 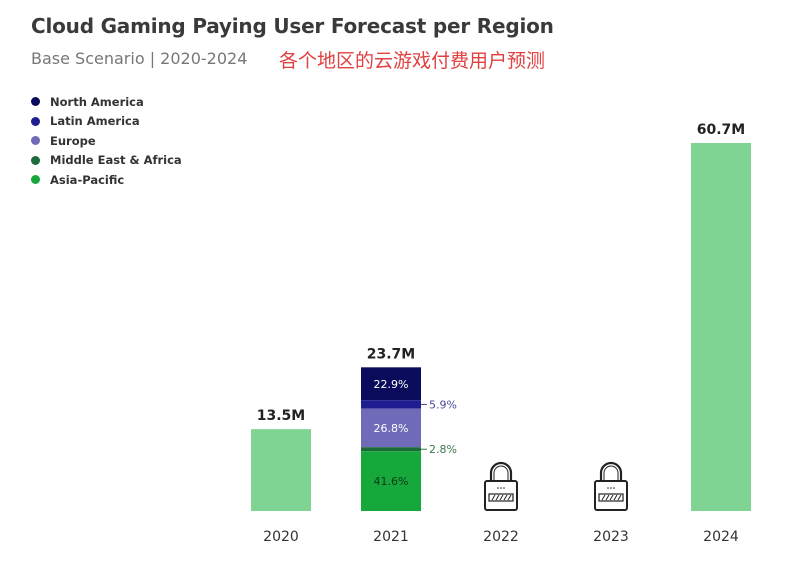 I want to click on segment-north-america, so click(x=391, y=384).